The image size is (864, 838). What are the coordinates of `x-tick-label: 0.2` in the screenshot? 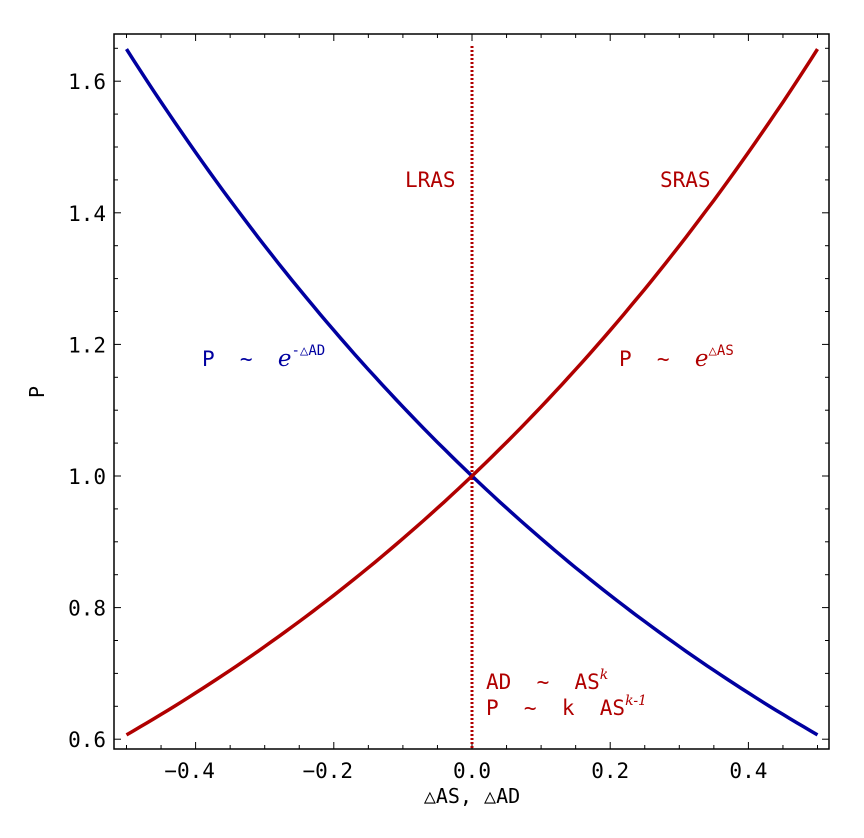 It's located at (610, 771).